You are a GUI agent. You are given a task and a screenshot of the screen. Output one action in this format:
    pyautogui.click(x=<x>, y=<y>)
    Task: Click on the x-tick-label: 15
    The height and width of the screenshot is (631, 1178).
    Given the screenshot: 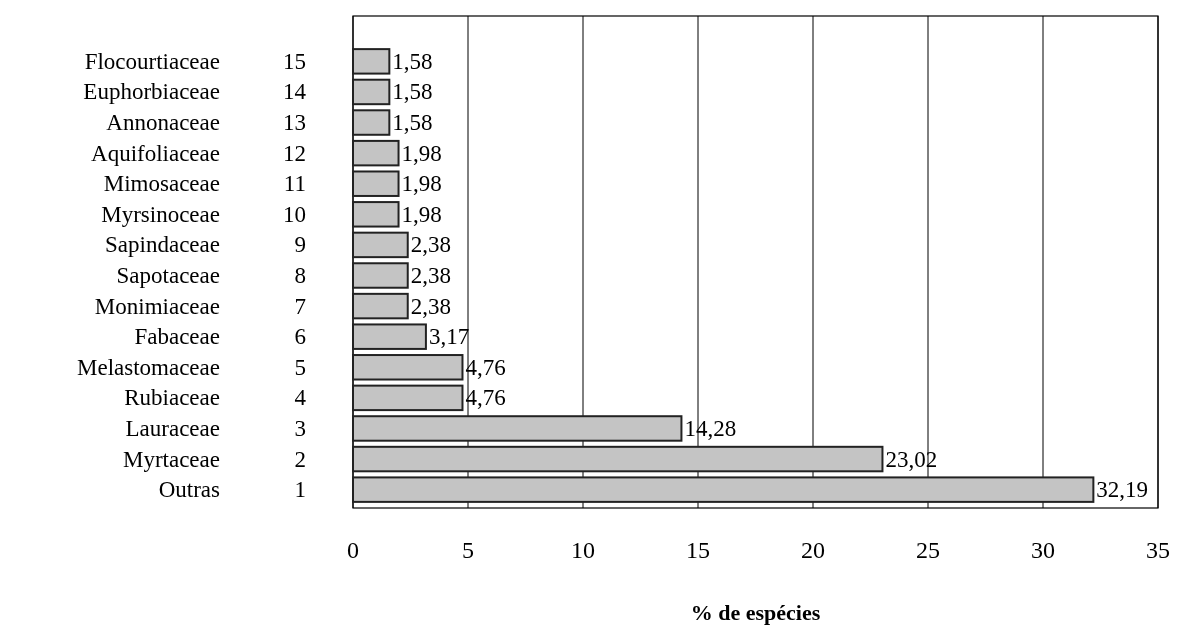 What is the action you would take?
    pyautogui.click(x=698, y=550)
    